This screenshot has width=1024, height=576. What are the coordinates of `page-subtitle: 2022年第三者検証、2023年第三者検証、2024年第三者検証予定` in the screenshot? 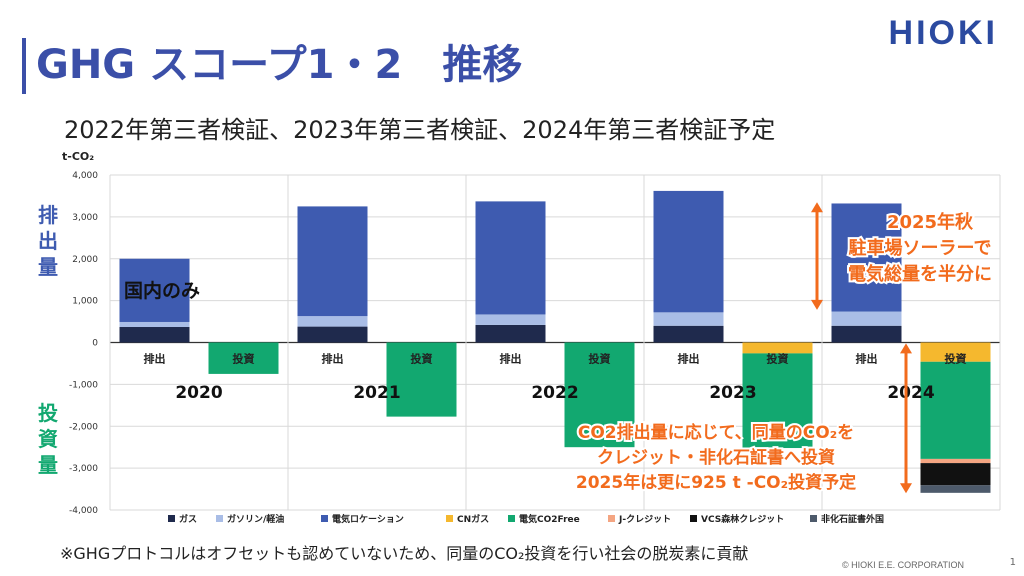 It's located at (420, 130).